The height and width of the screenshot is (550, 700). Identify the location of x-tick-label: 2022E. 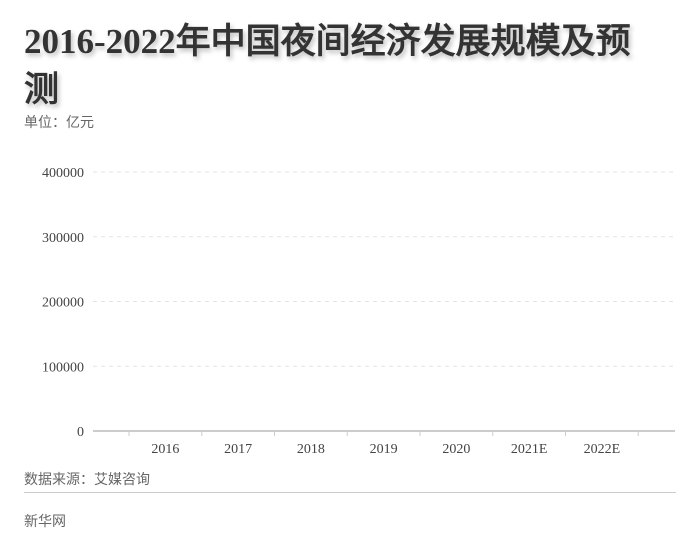
(602, 449).